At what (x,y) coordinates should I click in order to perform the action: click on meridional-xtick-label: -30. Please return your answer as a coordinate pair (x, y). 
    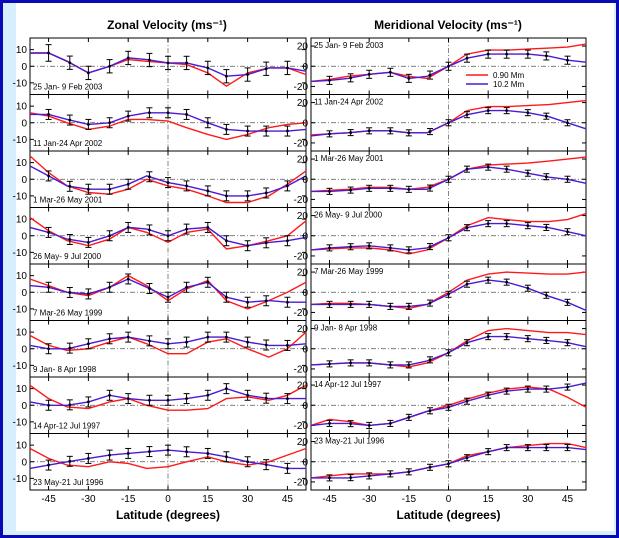
    Looking at the image, I should click on (369, 499).